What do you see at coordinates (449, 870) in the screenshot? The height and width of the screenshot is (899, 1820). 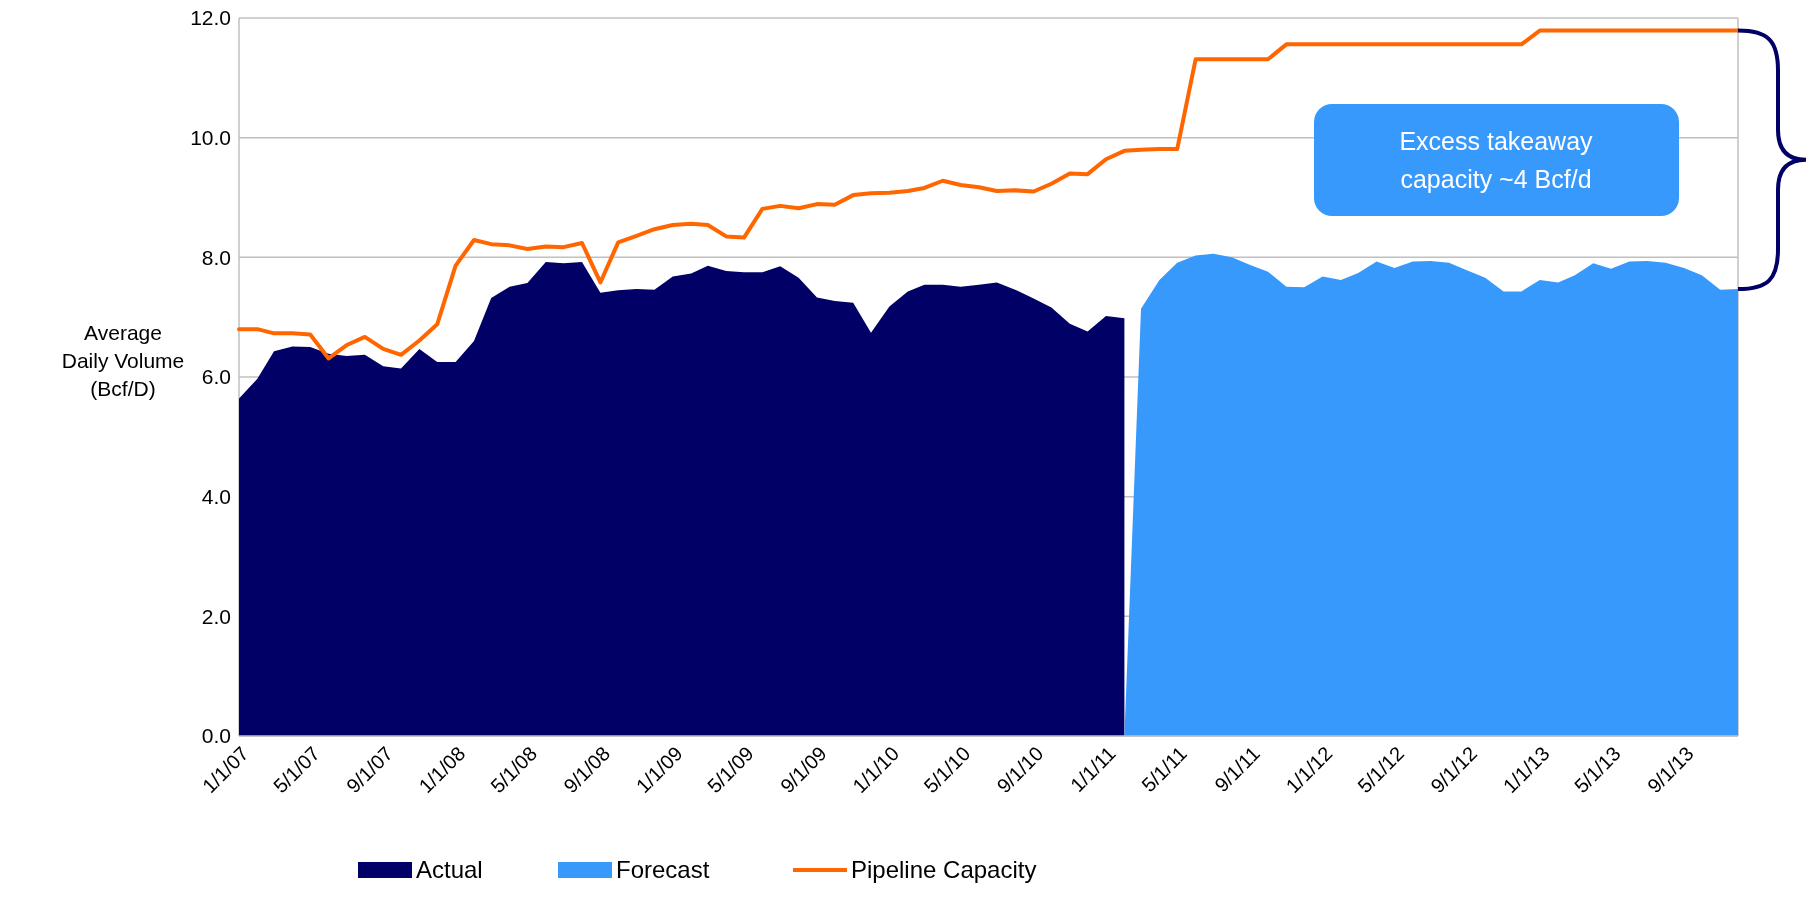 I see `legend-label: Actual` at bounding box center [449, 870].